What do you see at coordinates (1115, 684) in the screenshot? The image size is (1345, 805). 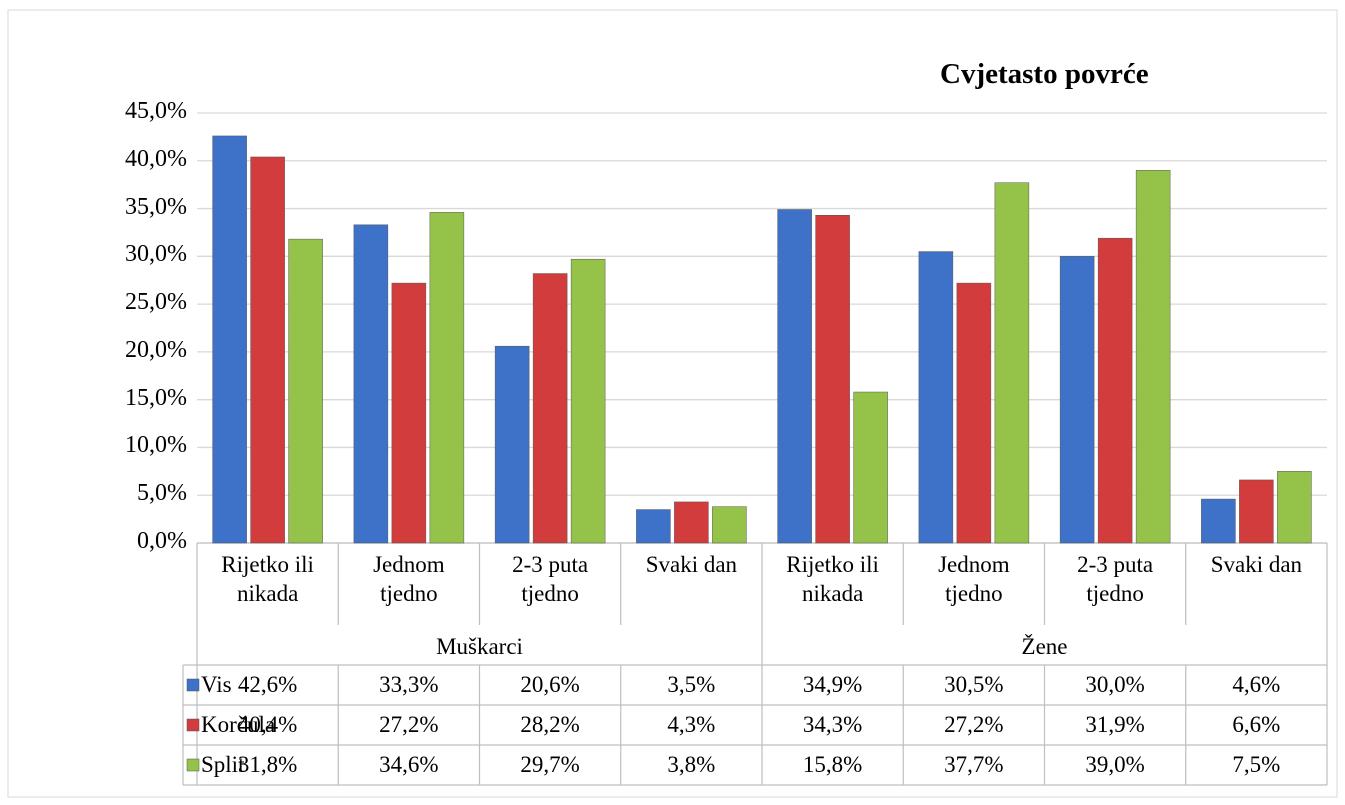 I see `table-cell: 30,0%` at bounding box center [1115, 684].